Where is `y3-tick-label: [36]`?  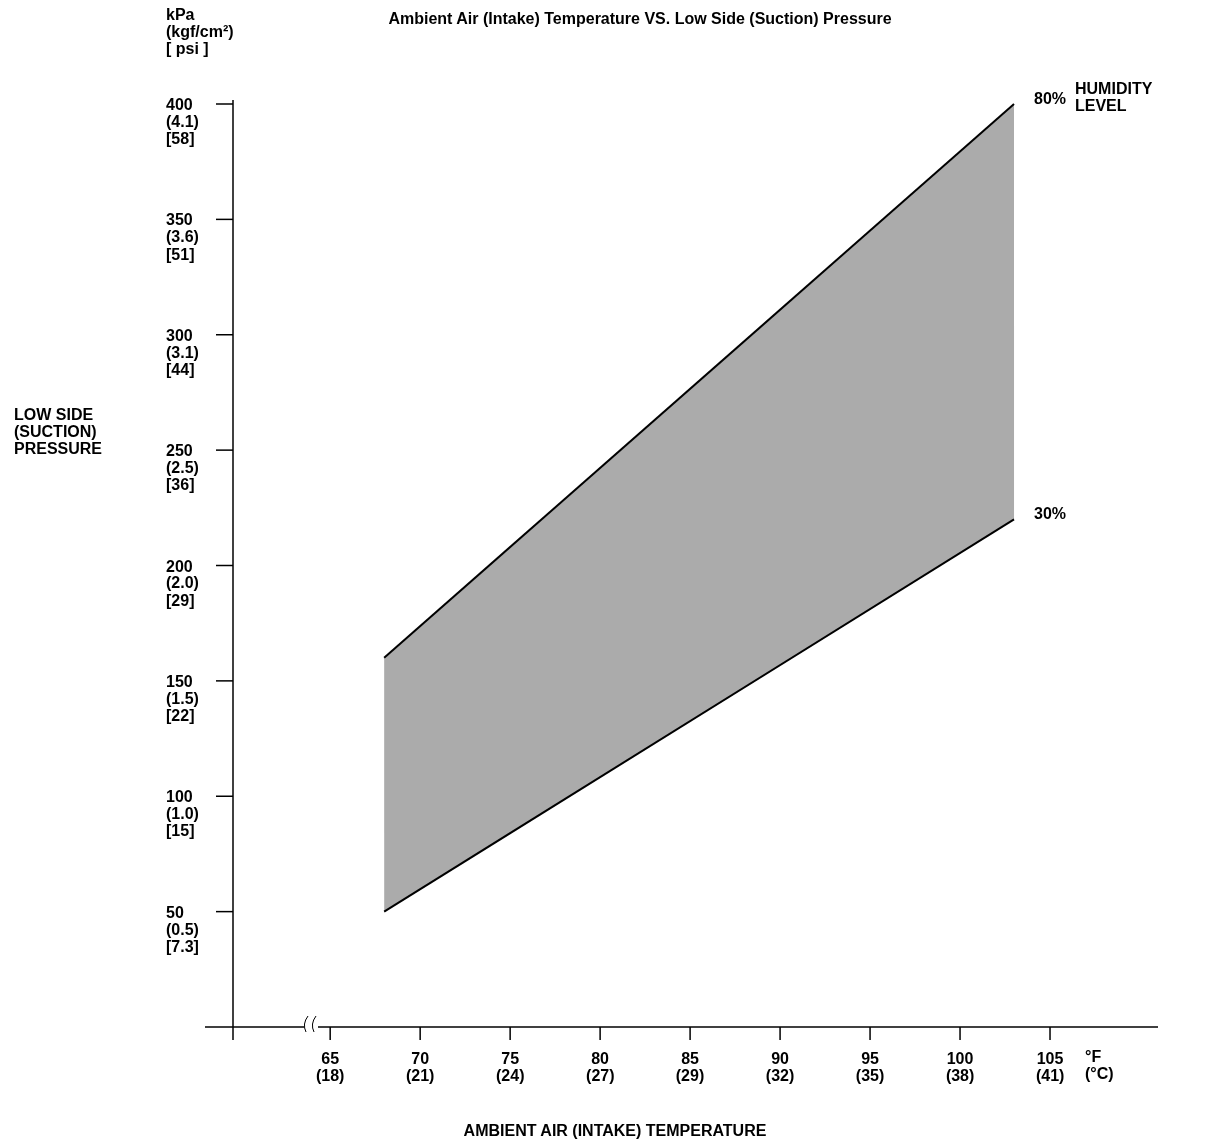
y3-tick-label: [36] is located at coordinates (180, 485).